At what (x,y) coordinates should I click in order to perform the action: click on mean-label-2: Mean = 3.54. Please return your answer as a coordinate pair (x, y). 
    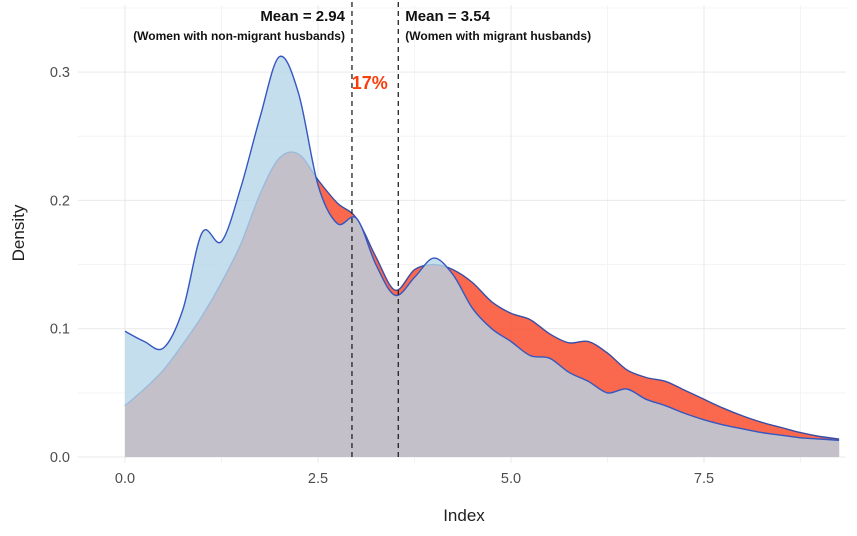
    Looking at the image, I should click on (447, 16).